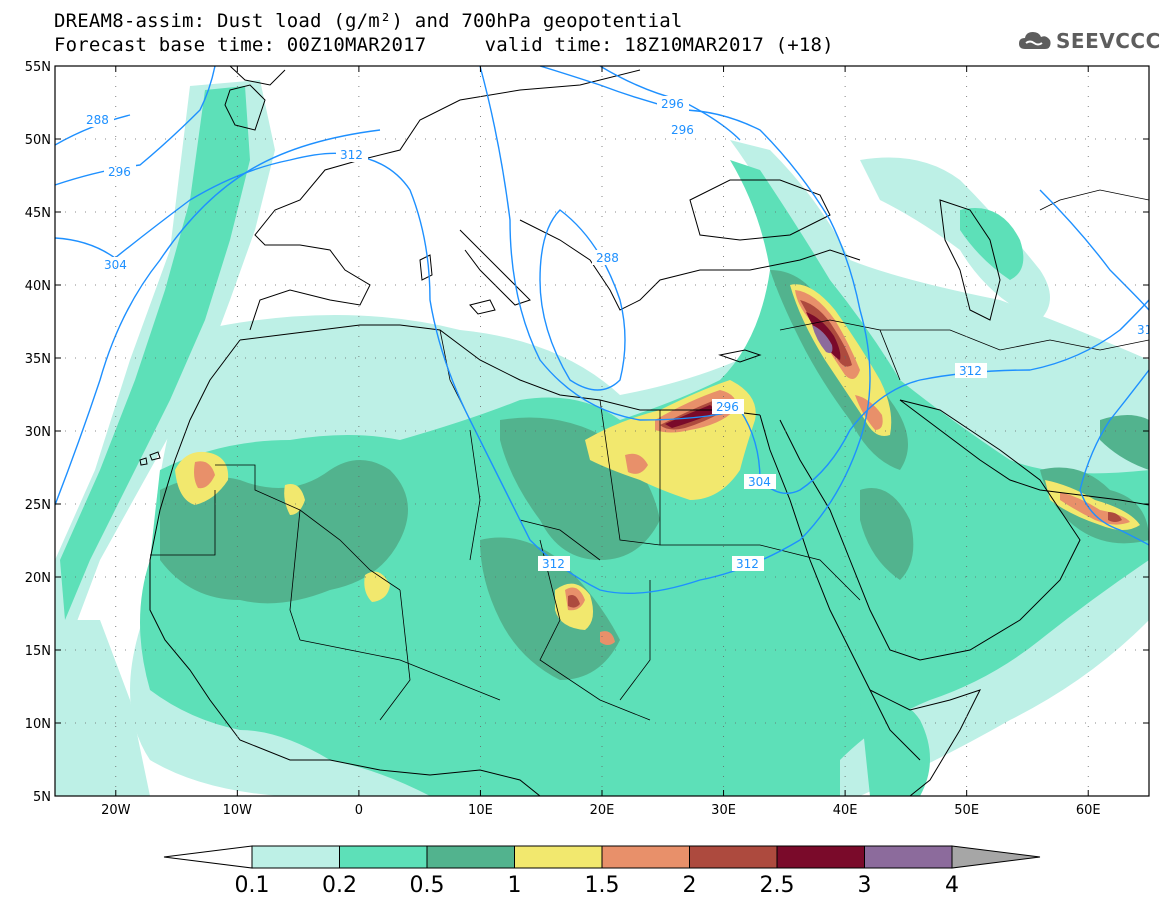  What do you see at coordinates (515, 885) in the screenshot?
I see `colorbar-label: 1` at bounding box center [515, 885].